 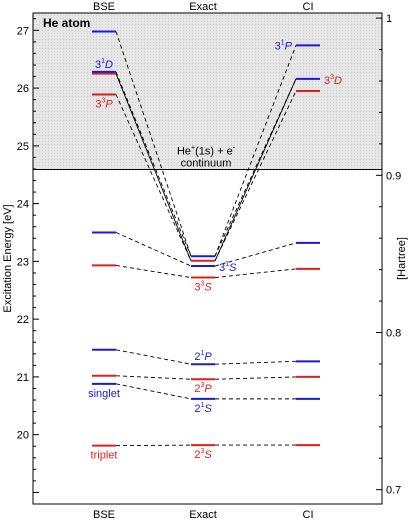 I want to click on column-label-bottom: BSE, so click(x=104, y=515).